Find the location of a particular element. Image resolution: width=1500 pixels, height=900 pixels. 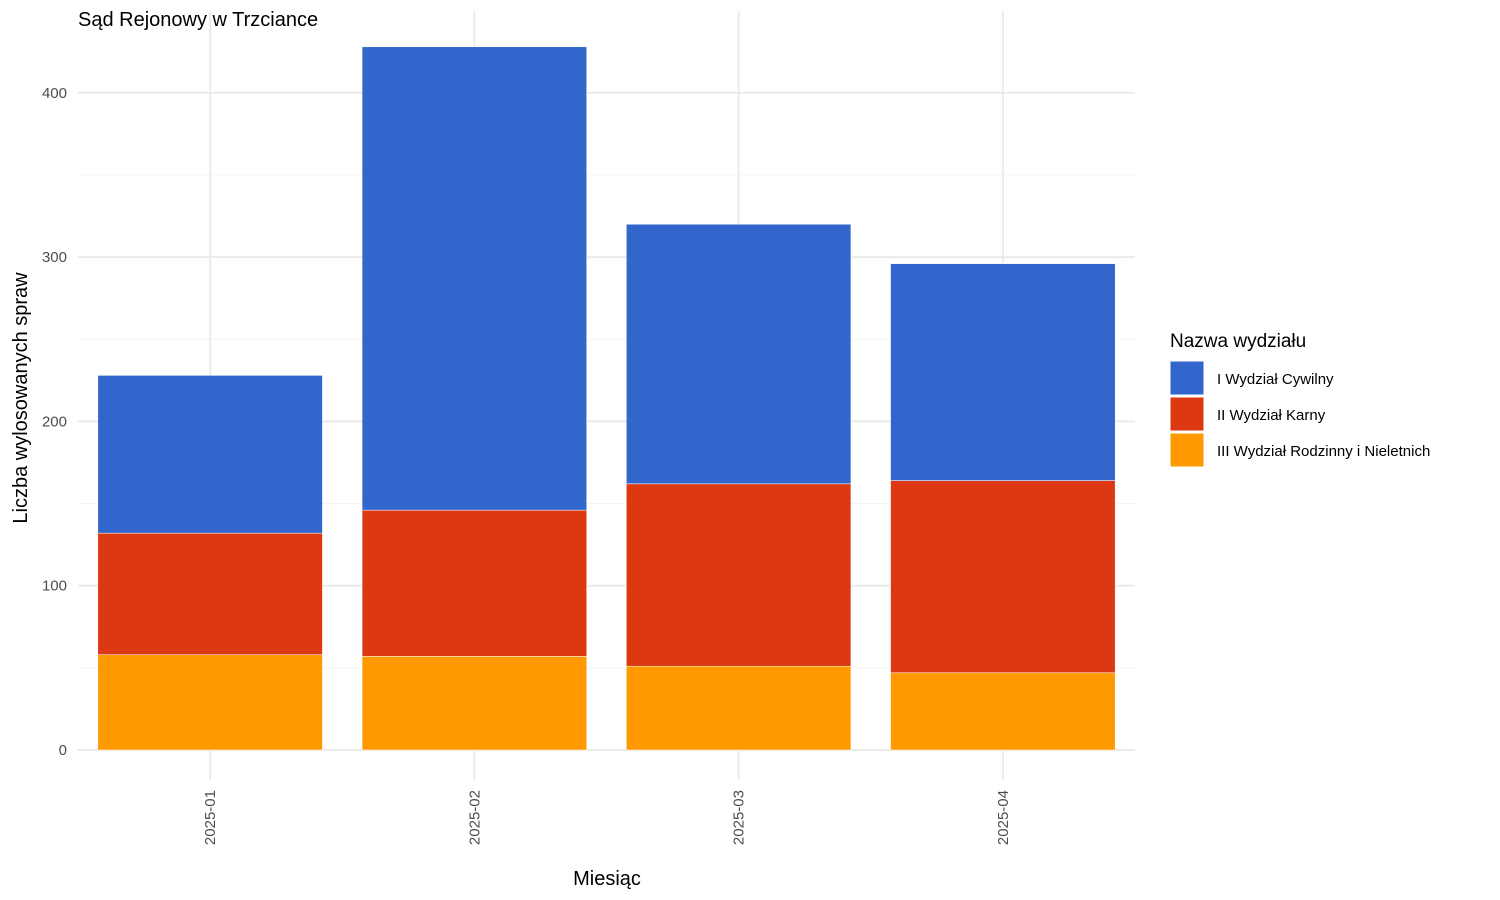

x-axis-ticks: 2025-01 2025-02 2025-03 2025-04 is located at coordinates (607, 817).